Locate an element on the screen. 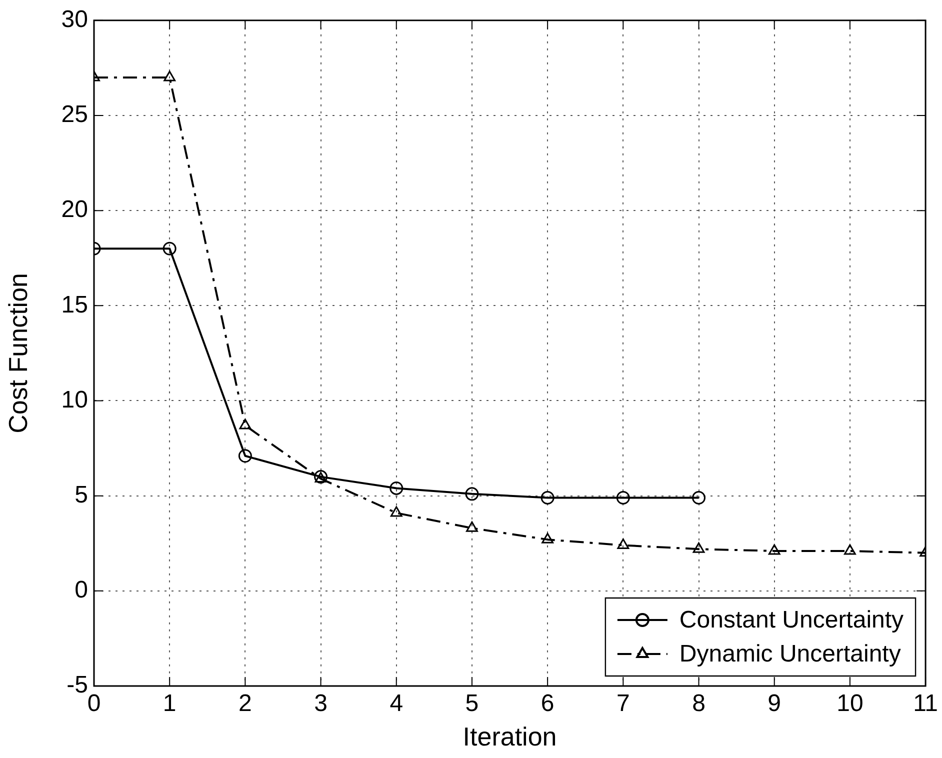  x-tick-label: 1 is located at coordinates (169, 704).